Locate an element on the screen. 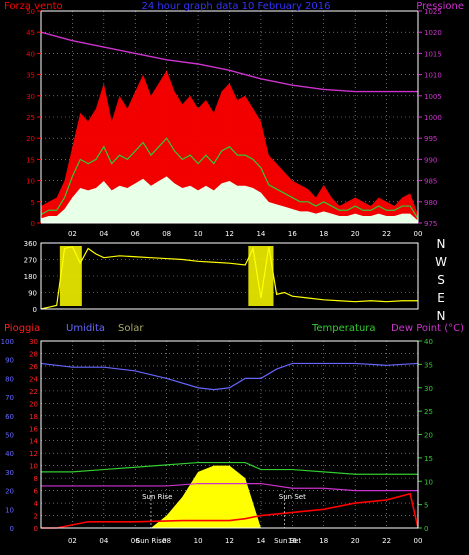 The image size is (469, 555). y-tick-label-humidity: 60 is located at coordinates (9, 417).